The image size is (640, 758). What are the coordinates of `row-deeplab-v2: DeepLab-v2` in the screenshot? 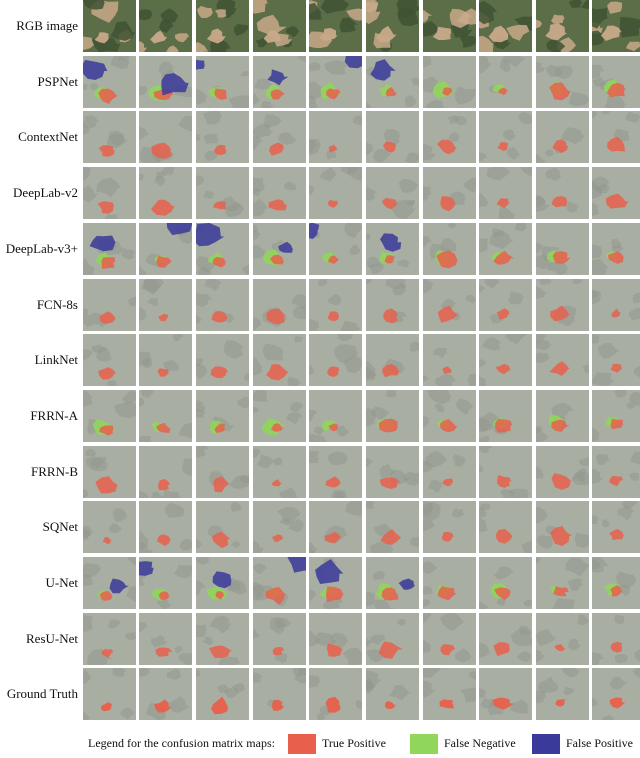 It's located at (320, 193).